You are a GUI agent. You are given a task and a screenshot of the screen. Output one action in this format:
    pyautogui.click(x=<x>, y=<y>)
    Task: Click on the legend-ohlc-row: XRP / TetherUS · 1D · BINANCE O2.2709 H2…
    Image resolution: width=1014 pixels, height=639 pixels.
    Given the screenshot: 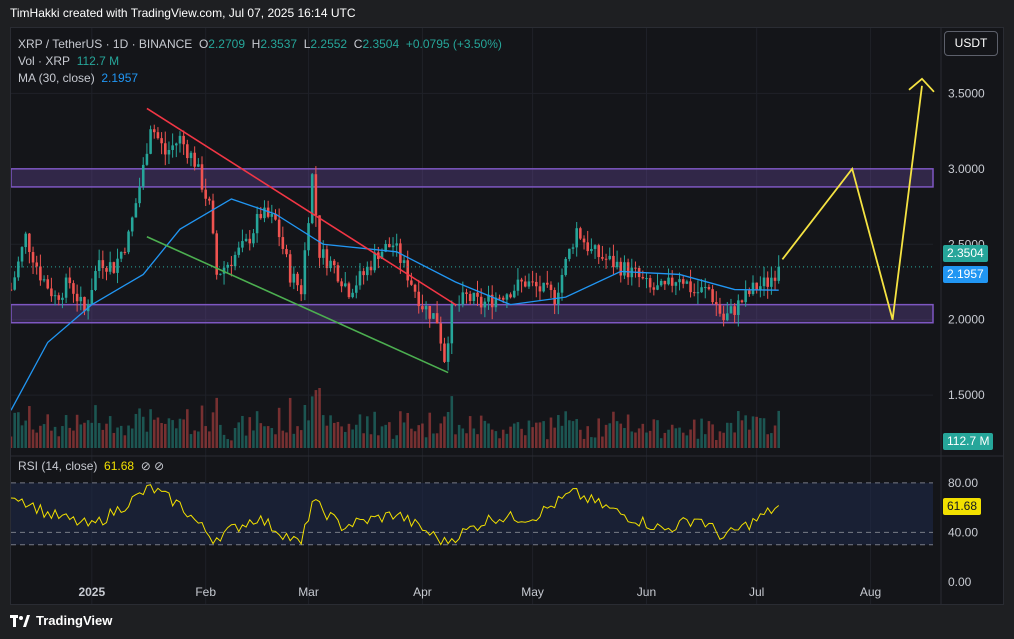 What is the action you would take?
    pyautogui.click(x=260, y=44)
    